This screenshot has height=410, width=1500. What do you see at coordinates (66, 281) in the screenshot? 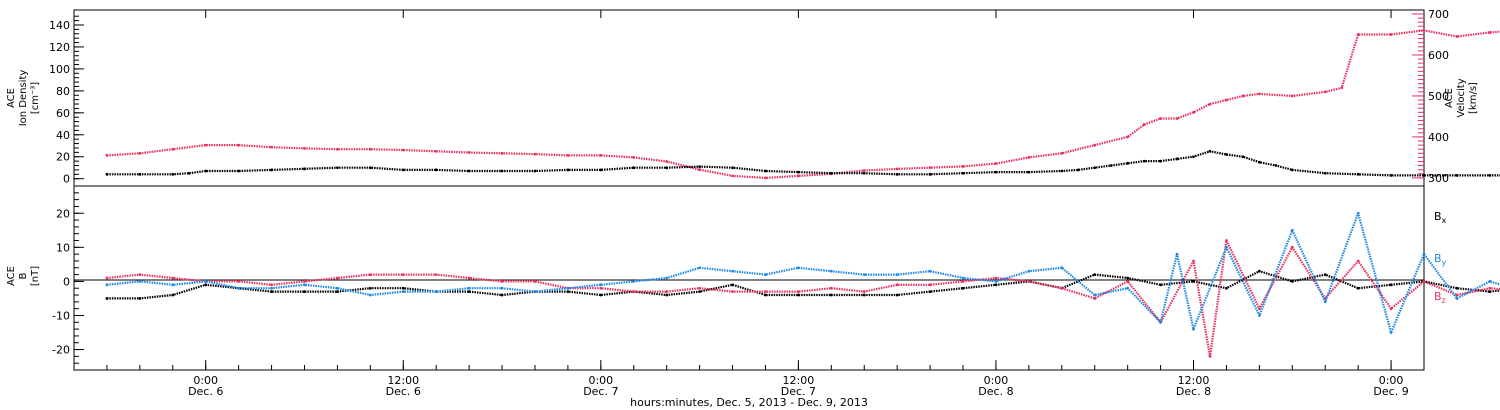
I see `ytick-label-b: 0` at bounding box center [66, 281].